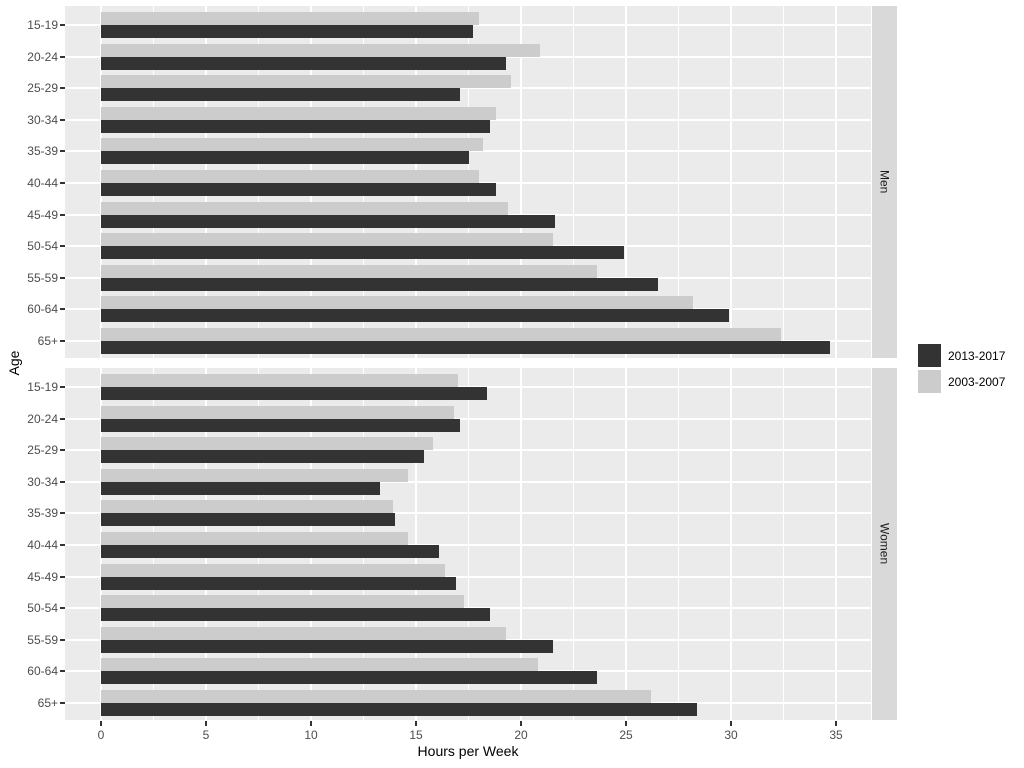 The height and width of the screenshot is (768, 1024). I want to click on bar-men-20-24-2003-2007, so click(320, 50).